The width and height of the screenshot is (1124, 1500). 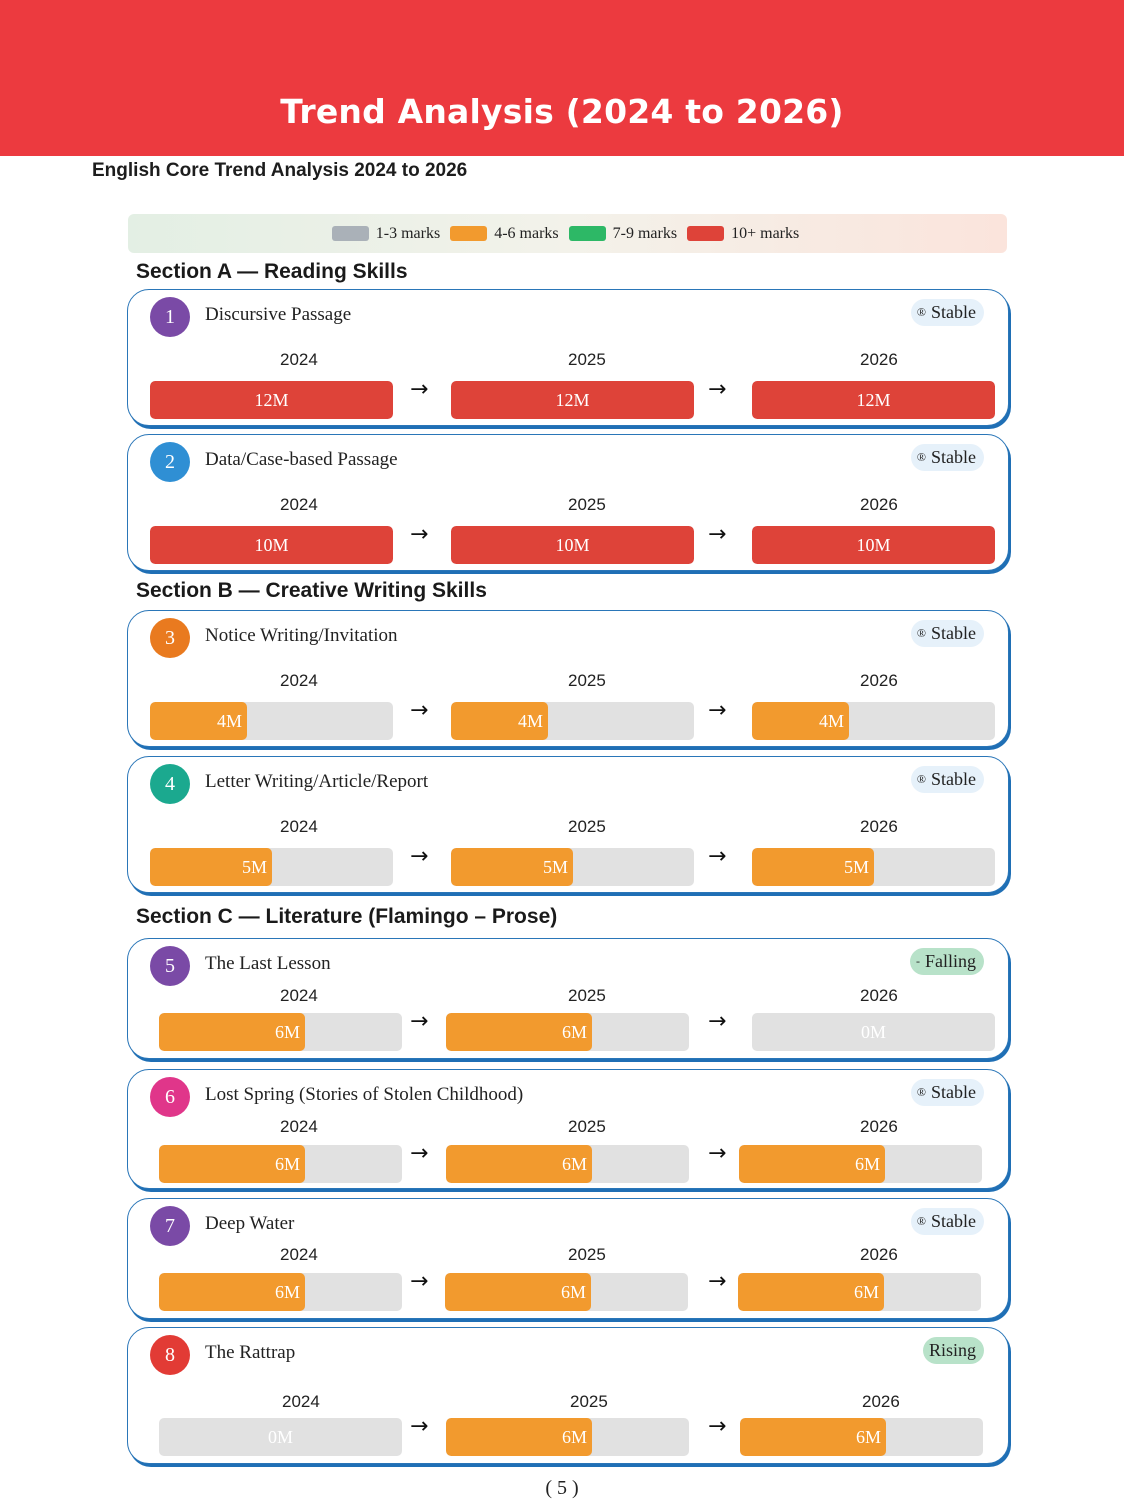 What do you see at coordinates (917, 961) in the screenshot?
I see `status-icon: -` at bounding box center [917, 961].